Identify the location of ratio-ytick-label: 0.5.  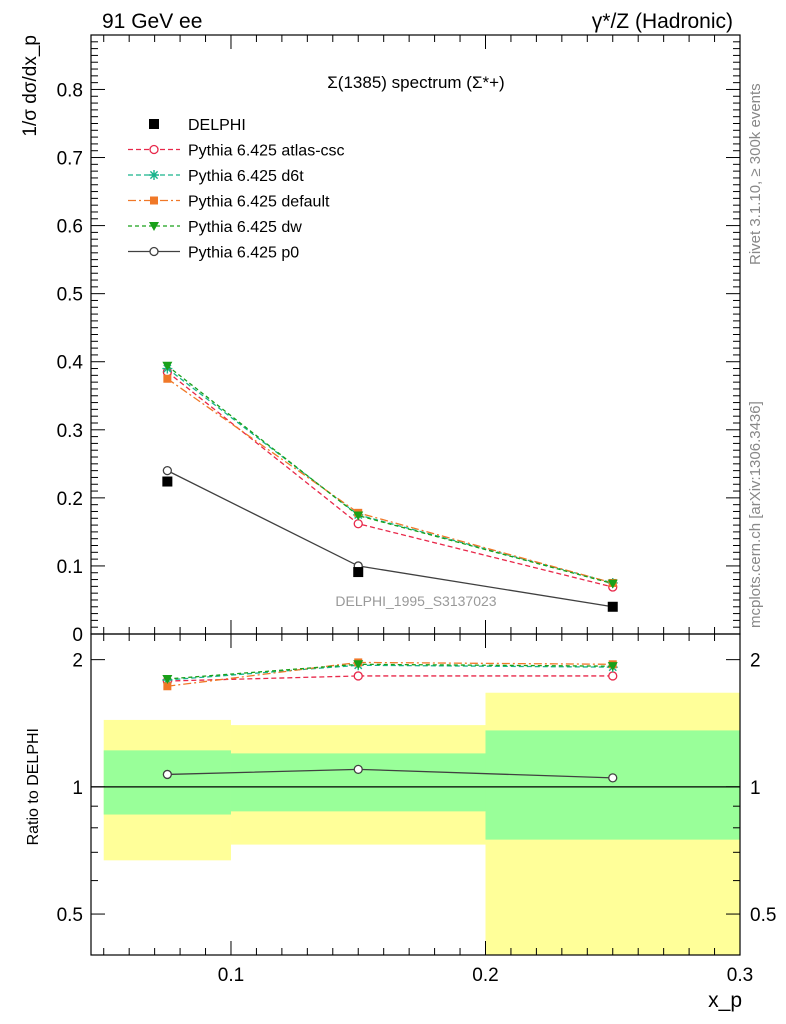
(70, 915).